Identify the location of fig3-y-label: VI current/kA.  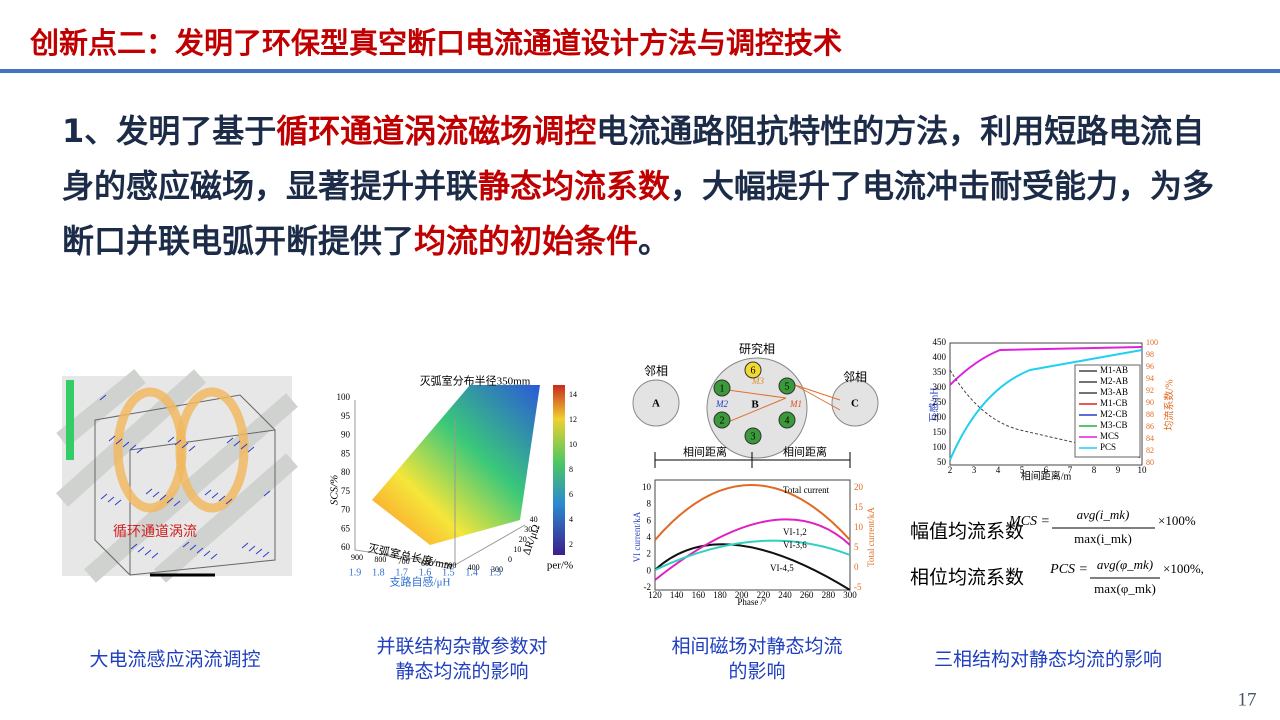
(637, 536).